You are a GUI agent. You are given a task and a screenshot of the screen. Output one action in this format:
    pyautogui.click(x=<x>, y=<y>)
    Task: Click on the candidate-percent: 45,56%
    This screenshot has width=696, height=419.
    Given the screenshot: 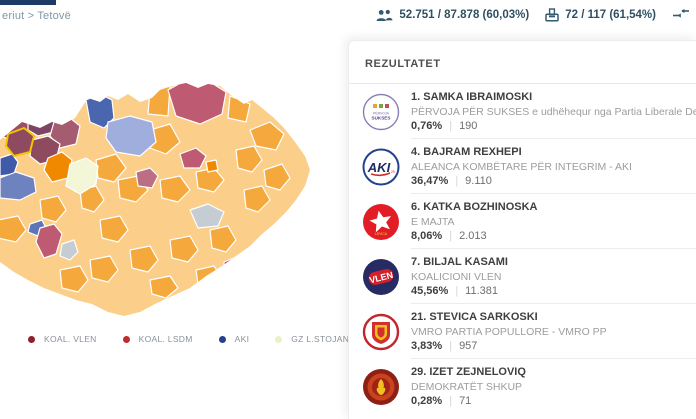 What is the action you would take?
    pyautogui.click(x=430, y=290)
    